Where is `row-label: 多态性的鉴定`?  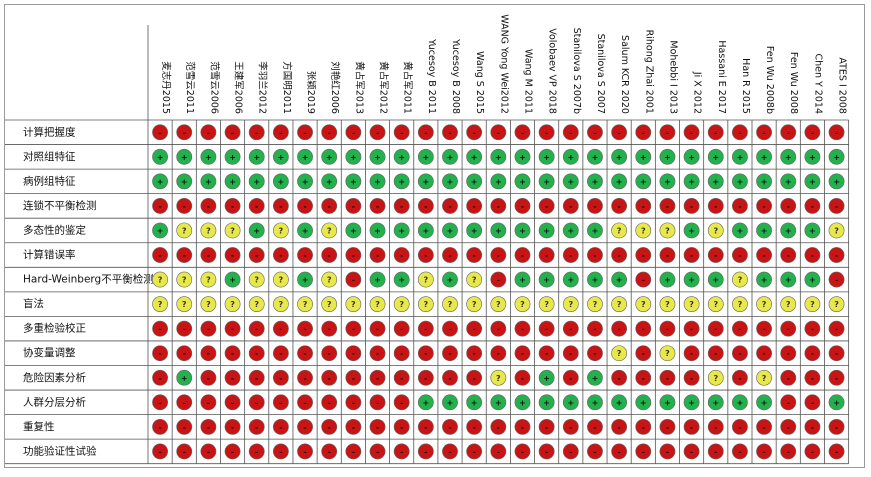
row-label: 多态性的鉴定 is located at coordinates (54, 229).